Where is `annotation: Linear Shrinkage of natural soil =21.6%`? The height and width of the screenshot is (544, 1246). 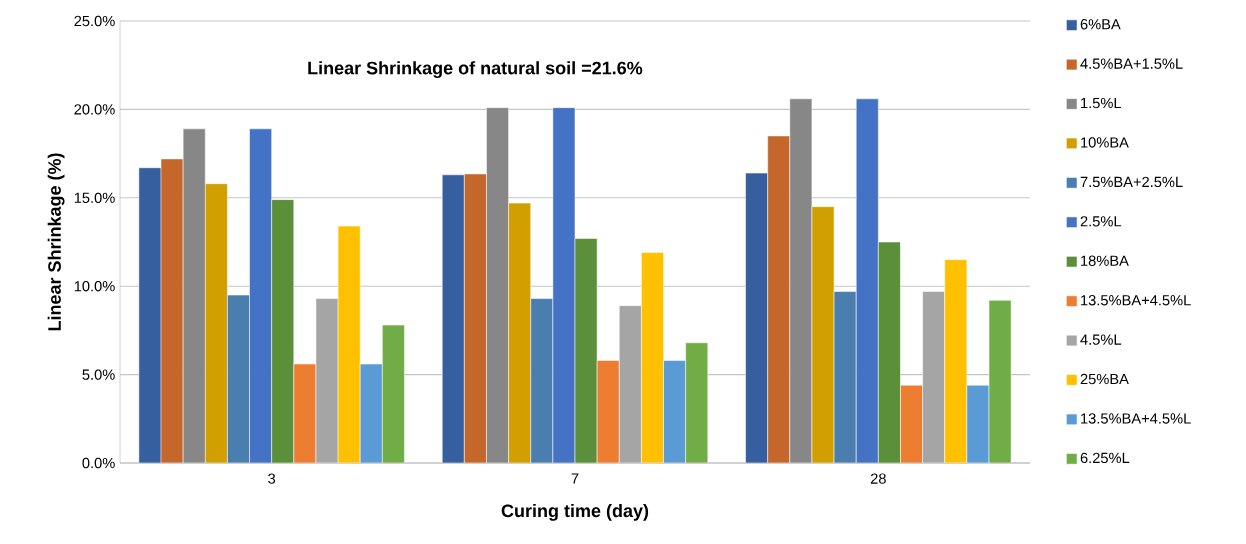
annotation: Linear Shrinkage of natural soil =21.6% is located at coordinates (475, 70).